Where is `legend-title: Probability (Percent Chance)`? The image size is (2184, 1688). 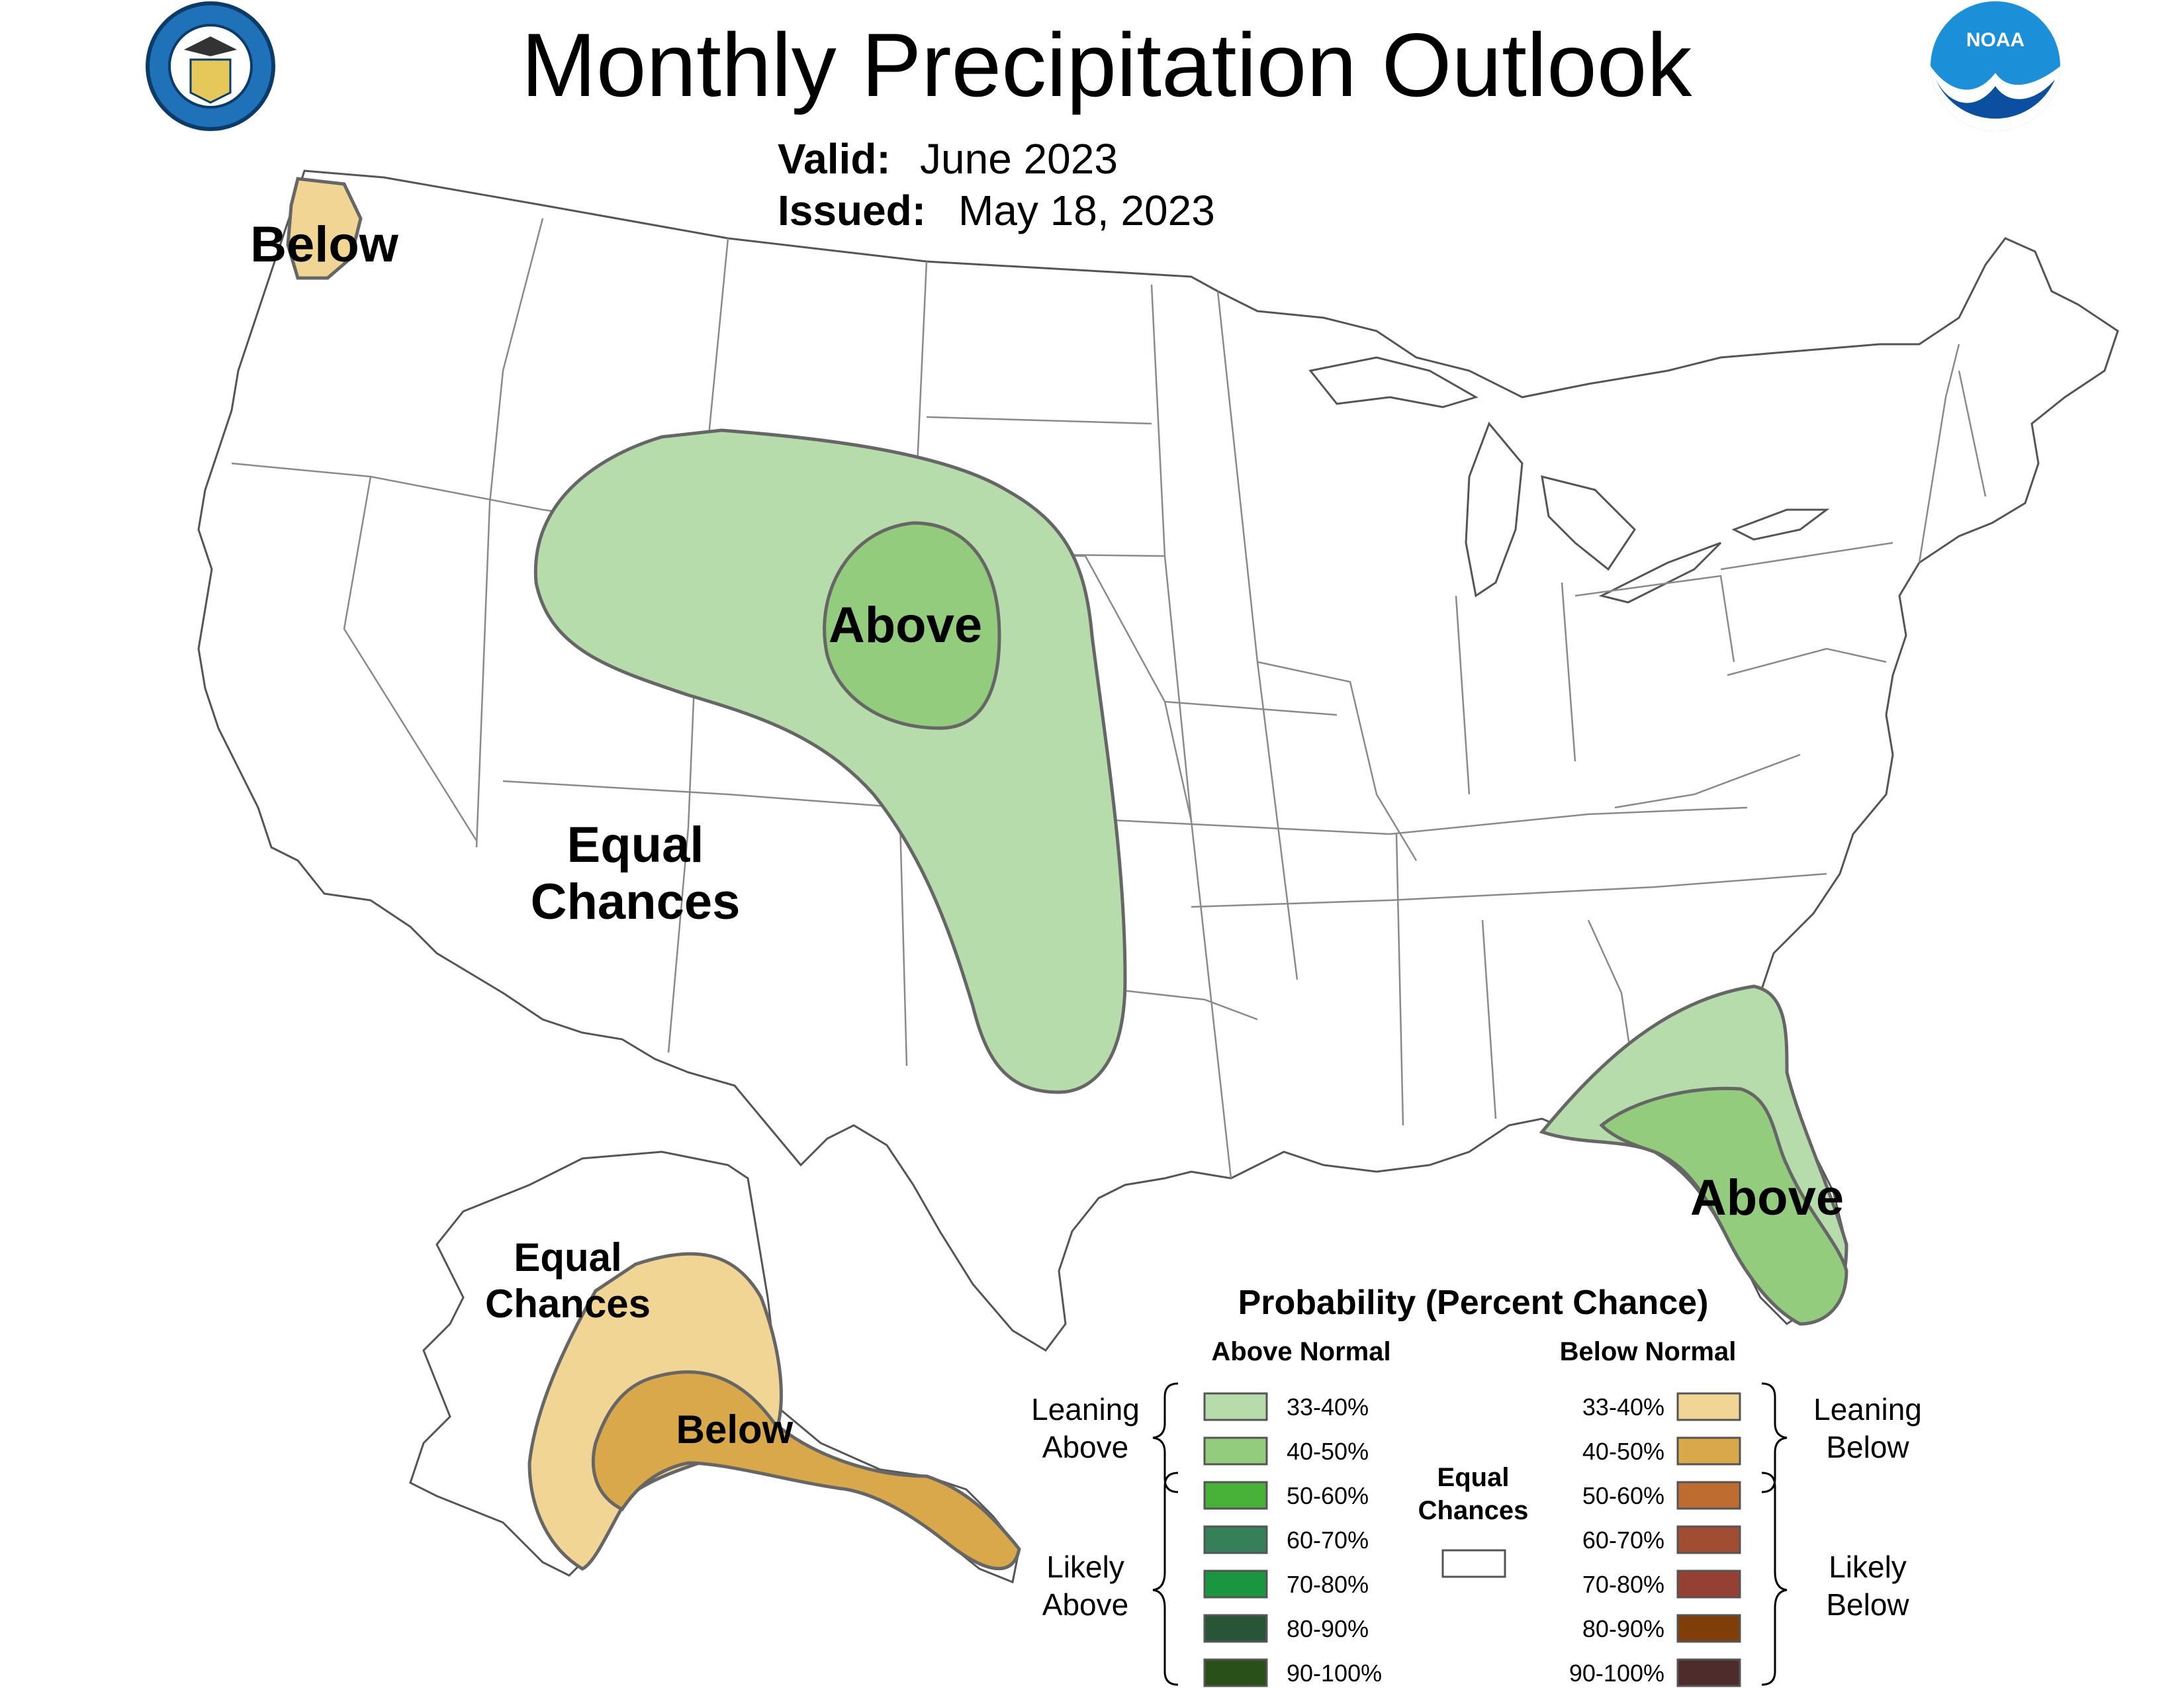 legend-title: Probability (Percent Chance) is located at coordinates (1473, 1303).